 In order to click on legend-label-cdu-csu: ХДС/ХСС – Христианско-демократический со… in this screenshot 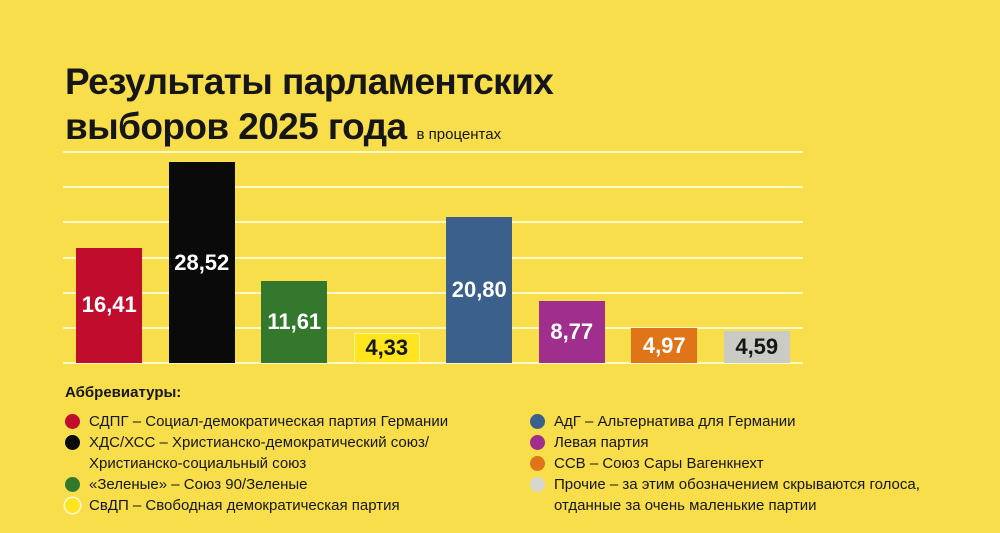, I will do `click(259, 453)`.